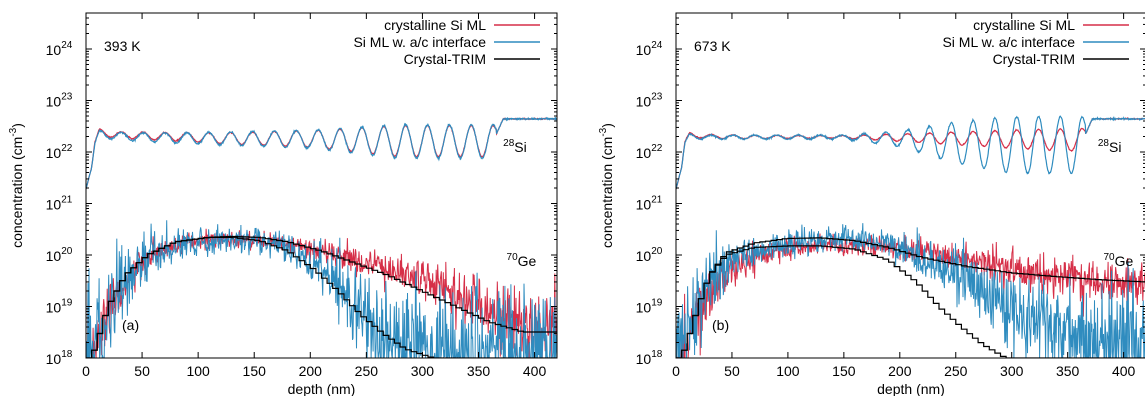  What do you see at coordinates (122, 46) in the screenshot?
I see `temperature-label: 393 K` at bounding box center [122, 46].